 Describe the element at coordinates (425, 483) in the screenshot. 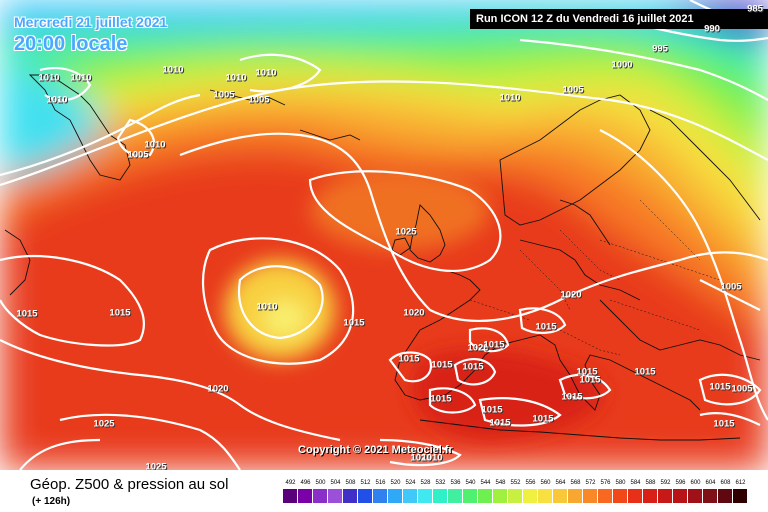

I see `scale-label: 528` at that location.